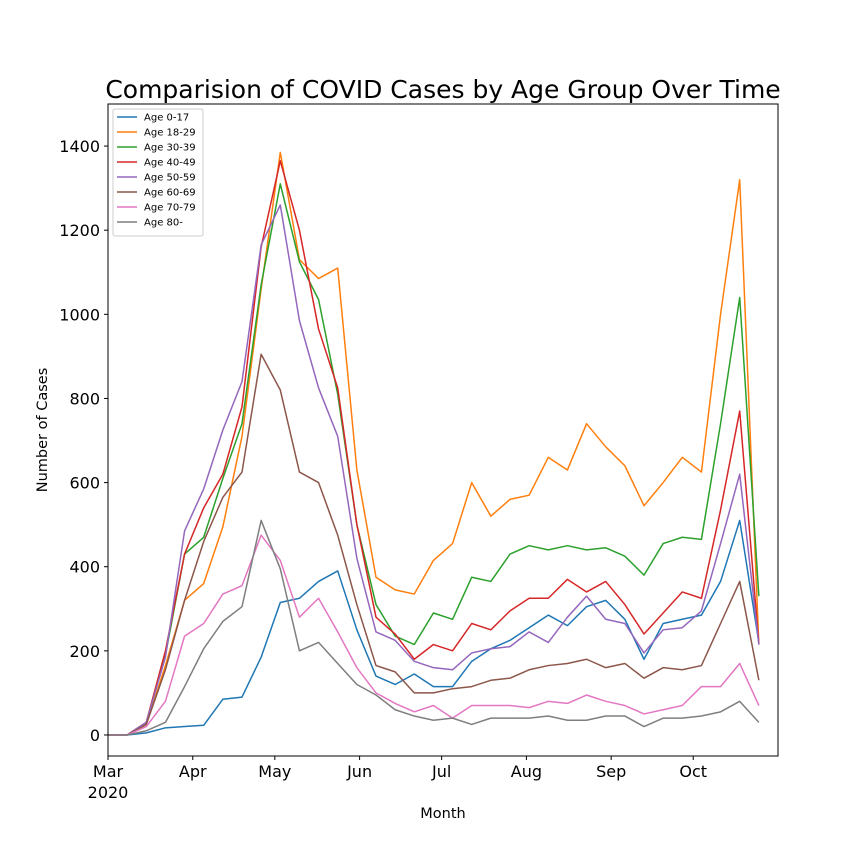 The height and width of the screenshot is (868, 864). What do you see at coordinates (108, 771) in the screenshot?
I see `x-tick-label-0: Mar` at bounding box center [108, 771].